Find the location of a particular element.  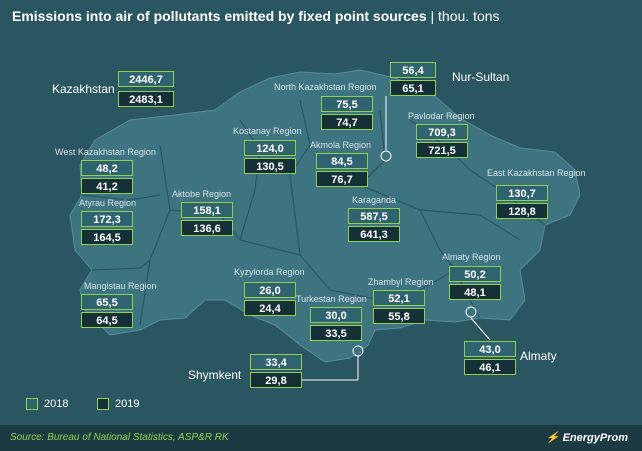

legend-label-2018: 2018 is located at coordinates (56, 404).